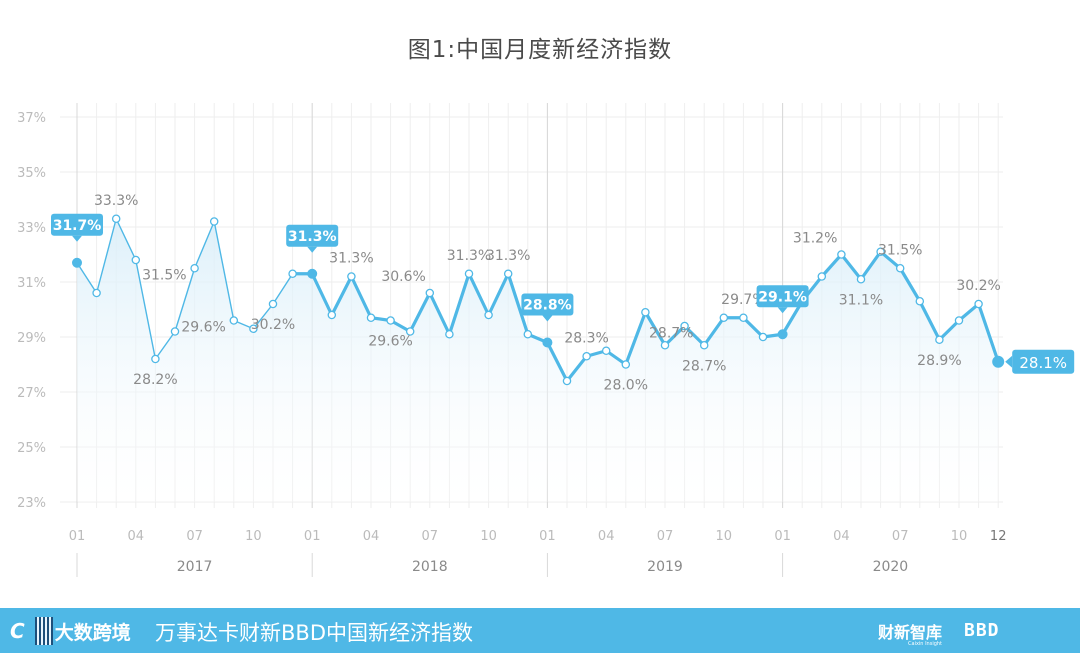 This screenshot has width=1080, height=653. What do you see at coordinates (998, 536) in the screenshot?
I see `x-tick-label: 12` at bounding box center [998, 536].